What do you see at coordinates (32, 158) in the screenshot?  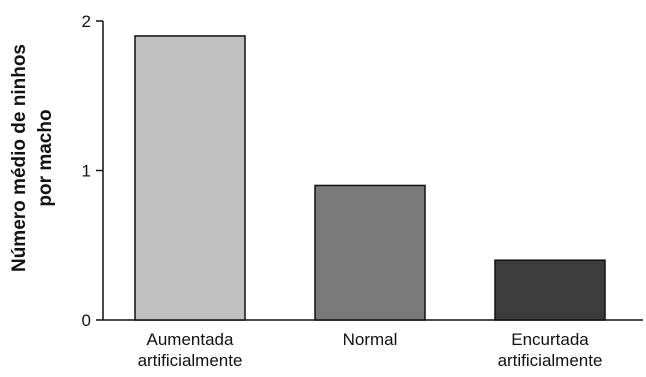 I see `y-axis-title: Número médio de ninhos por macho` at bounding box center [32, 158].